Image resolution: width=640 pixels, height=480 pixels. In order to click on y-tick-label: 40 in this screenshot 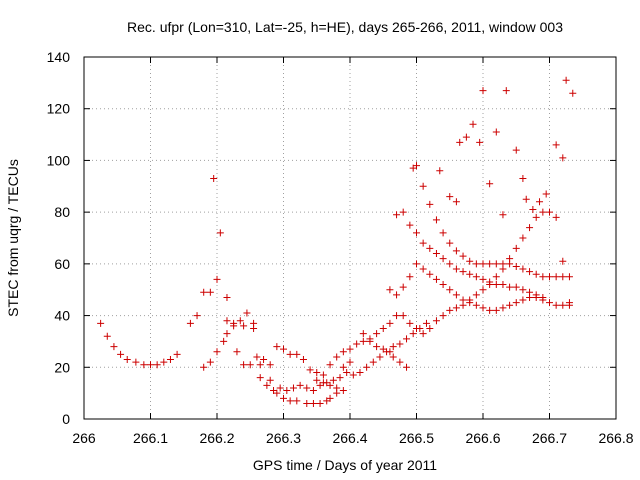, I will do `click(62, 316)`.